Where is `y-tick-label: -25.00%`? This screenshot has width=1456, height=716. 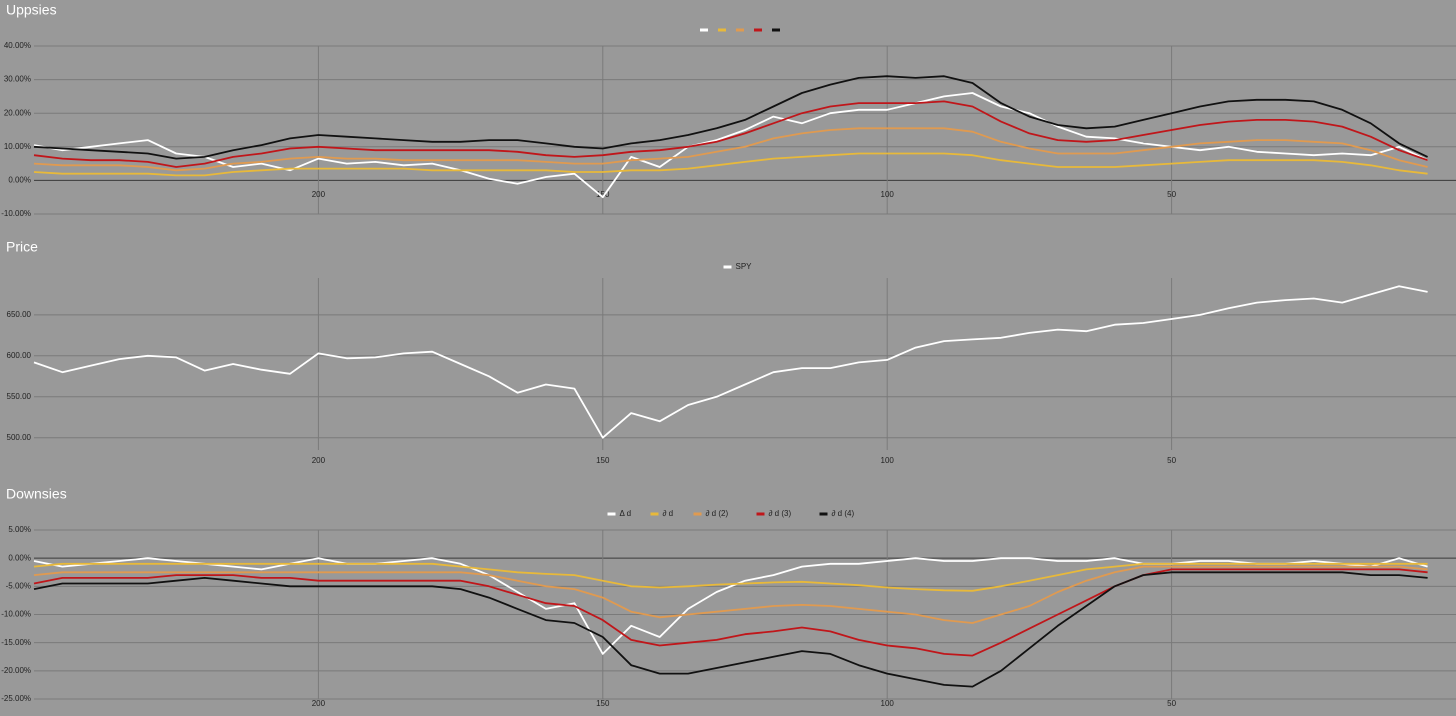 y-tick-label: -25.00% is located at coordinates (16, 698).